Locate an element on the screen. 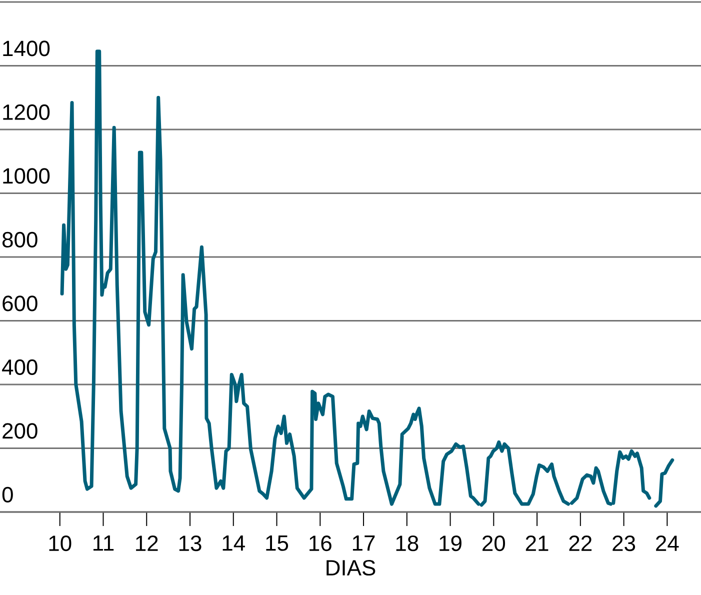 Image resolution: width=701 pixels, height=595 pixels. y-tick-label: 1000 is located at coordinates (26, 176).